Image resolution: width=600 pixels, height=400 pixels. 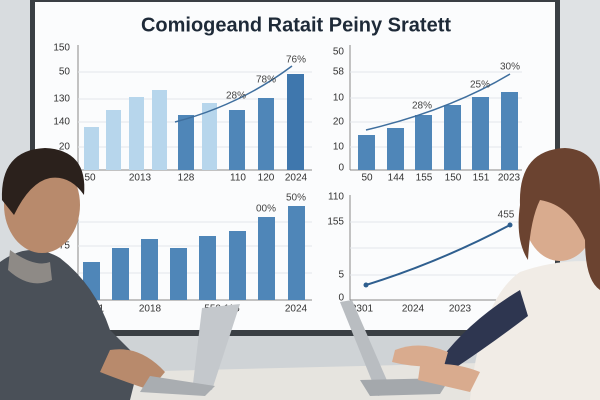 I want to click on laptop-right, so click(x=395, y=348).